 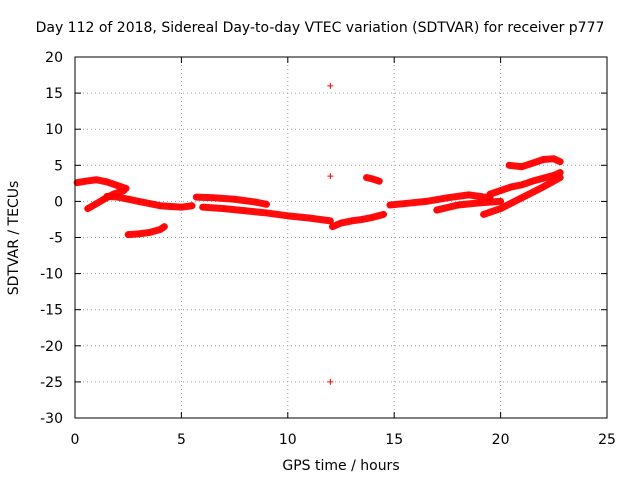 What do you see at coordinates (51, 347) in the screenshot?
I see `y-tick-label: -20` at bounding box center [51, 347].